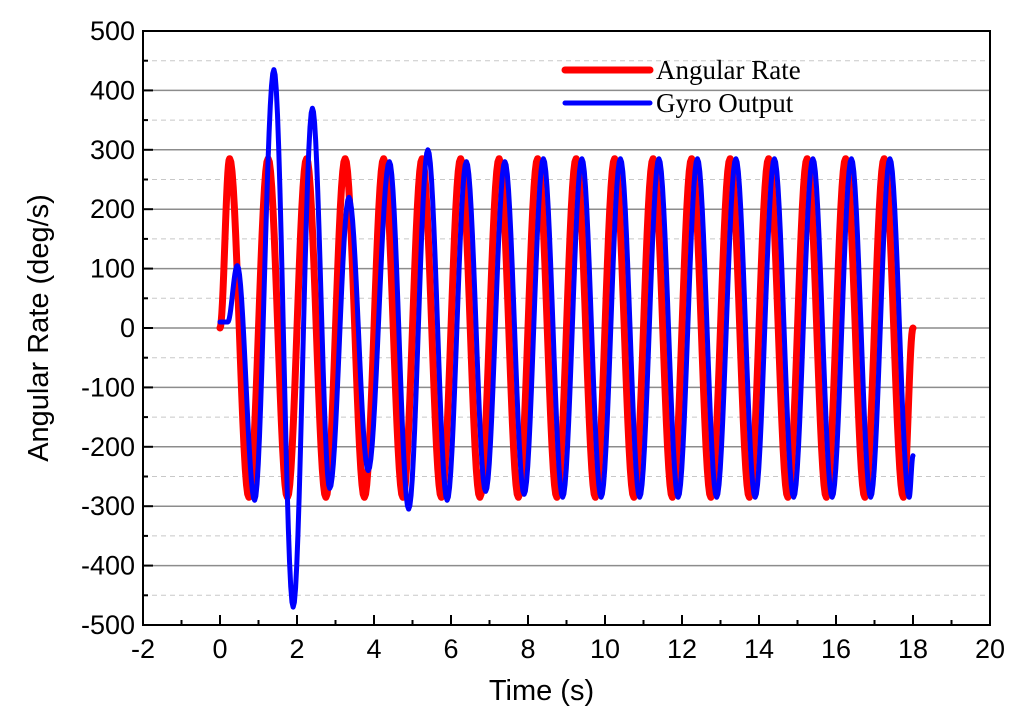 This screenshot has height=720, width=1024. What do you see at coordinates (605, 649) in the screenshot?
I see `x-tick-label: 10` at bounding box center [605, 649].